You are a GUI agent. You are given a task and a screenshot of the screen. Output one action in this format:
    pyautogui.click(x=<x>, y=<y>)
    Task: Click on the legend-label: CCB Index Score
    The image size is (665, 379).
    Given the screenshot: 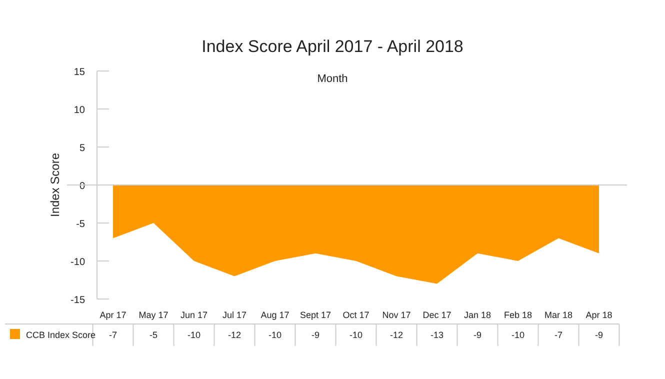 What is the action you would take?
    pyautogui.click(x=61, y=335)
    